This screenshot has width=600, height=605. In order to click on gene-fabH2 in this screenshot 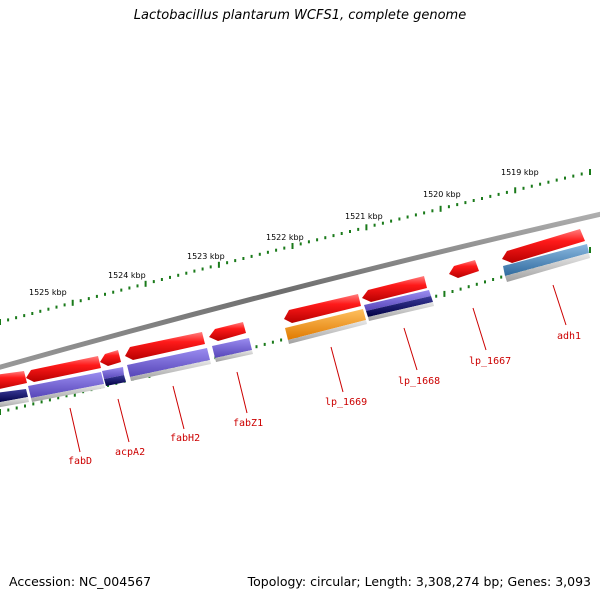, I will do `click(165, 346)`.